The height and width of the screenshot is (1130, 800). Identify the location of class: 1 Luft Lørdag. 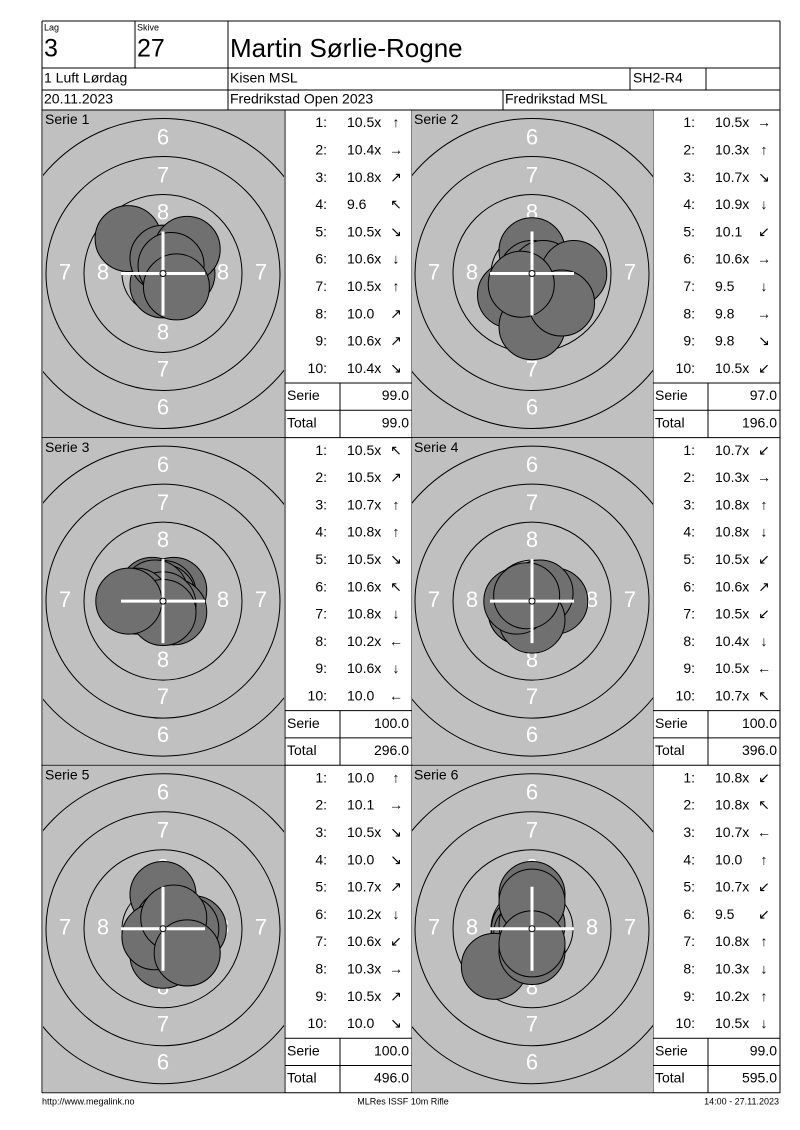
(85, 78).